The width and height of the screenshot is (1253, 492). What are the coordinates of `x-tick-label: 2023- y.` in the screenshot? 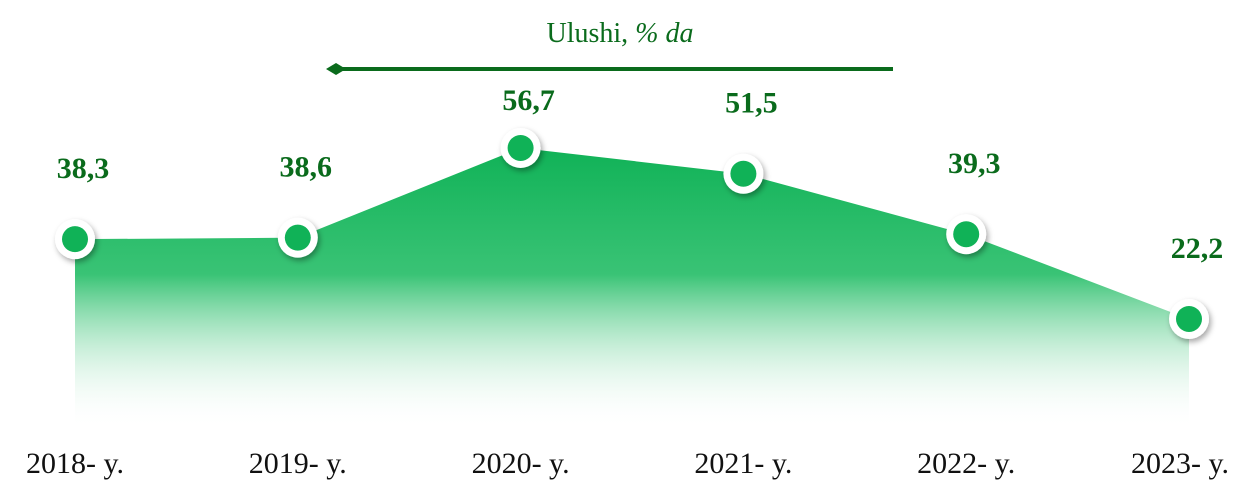 It's located at (1180, 463).